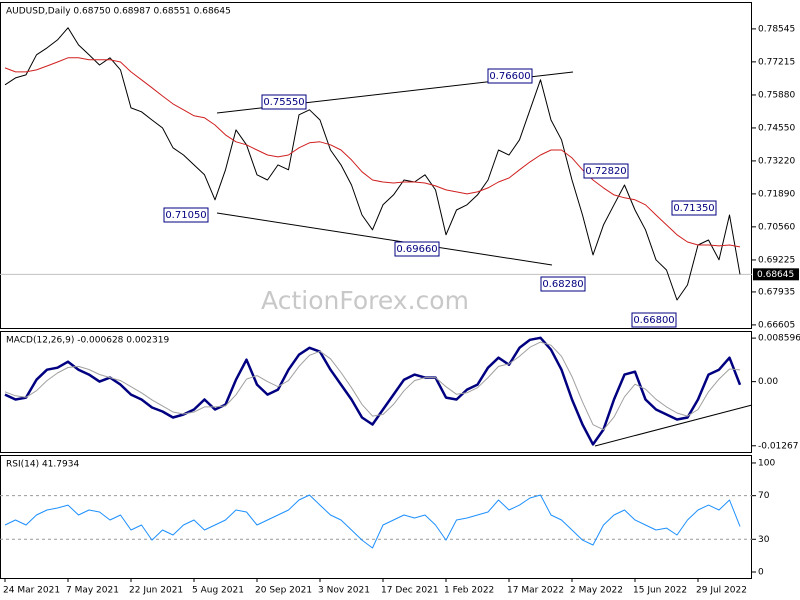  I want to click on y-tick-label: 70, so click(764, 496).